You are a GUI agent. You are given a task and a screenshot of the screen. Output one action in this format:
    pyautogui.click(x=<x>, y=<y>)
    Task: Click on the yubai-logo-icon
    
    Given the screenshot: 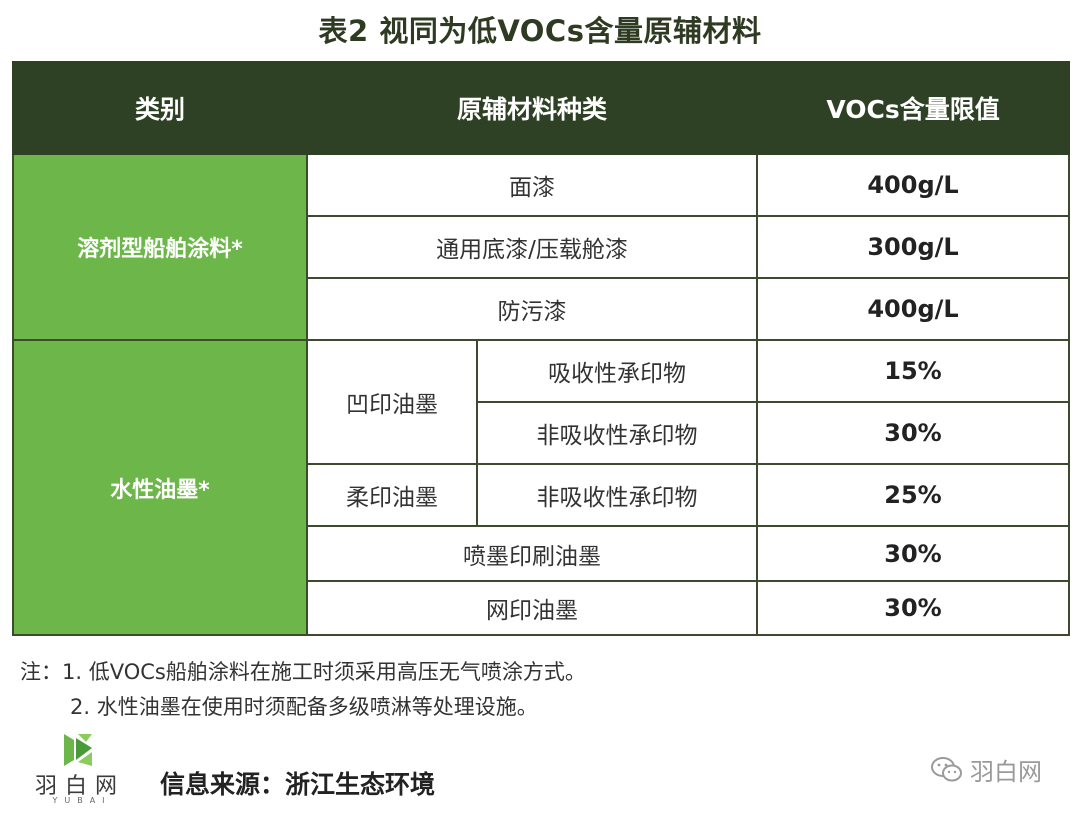 What is the action you would take?
    pyautogui.click(x=78, y=750)
    